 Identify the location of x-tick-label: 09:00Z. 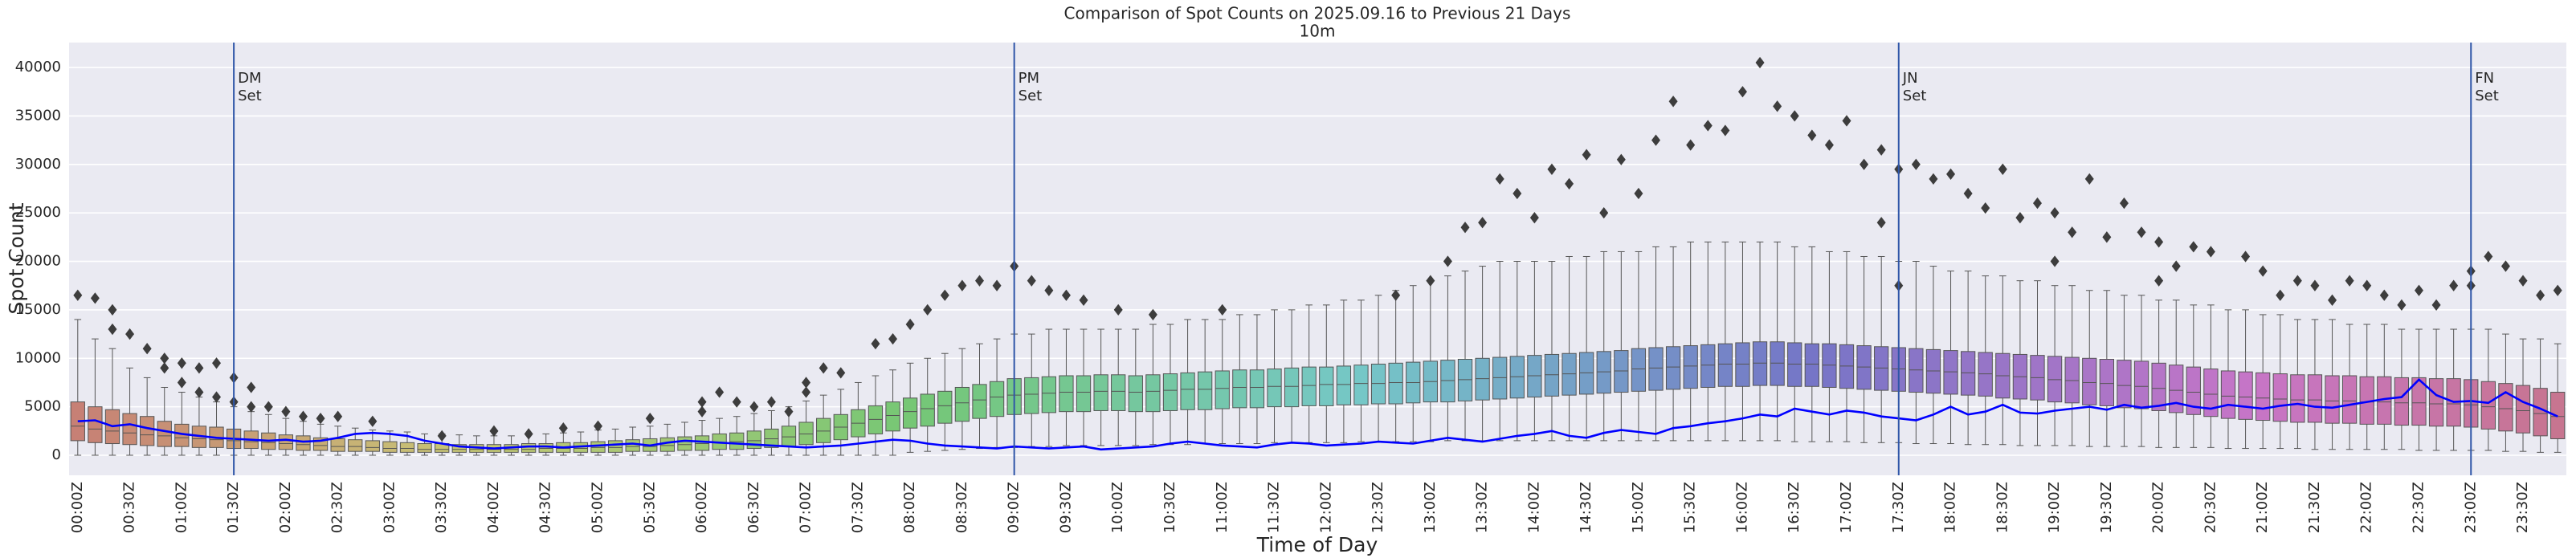
(1014, 507).